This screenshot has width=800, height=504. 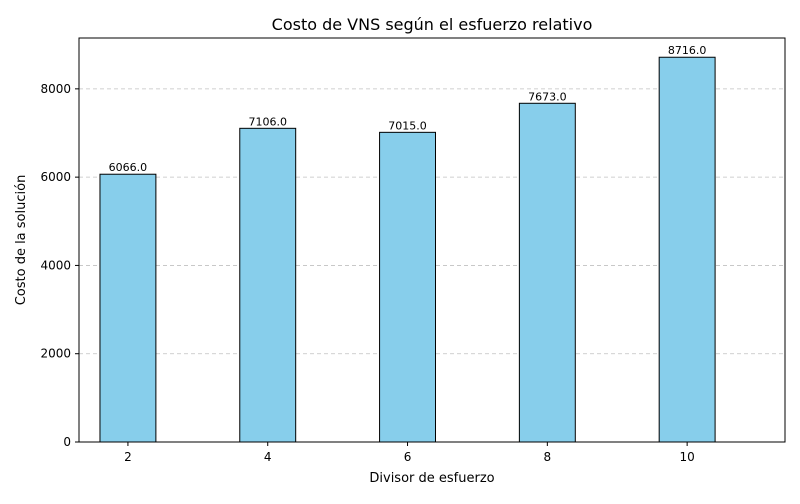 What do you see at coordinates (408, 457) in the screenshot?
I see `x-tick-label: 6` at bounding box center [408, 457].